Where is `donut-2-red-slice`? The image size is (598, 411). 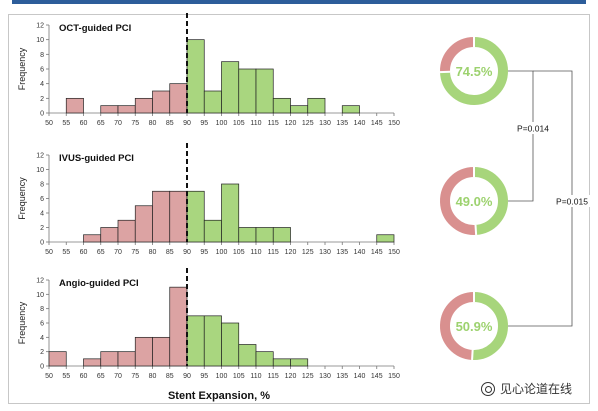
donut-2-red-slice is located at coordinates (457, 326).